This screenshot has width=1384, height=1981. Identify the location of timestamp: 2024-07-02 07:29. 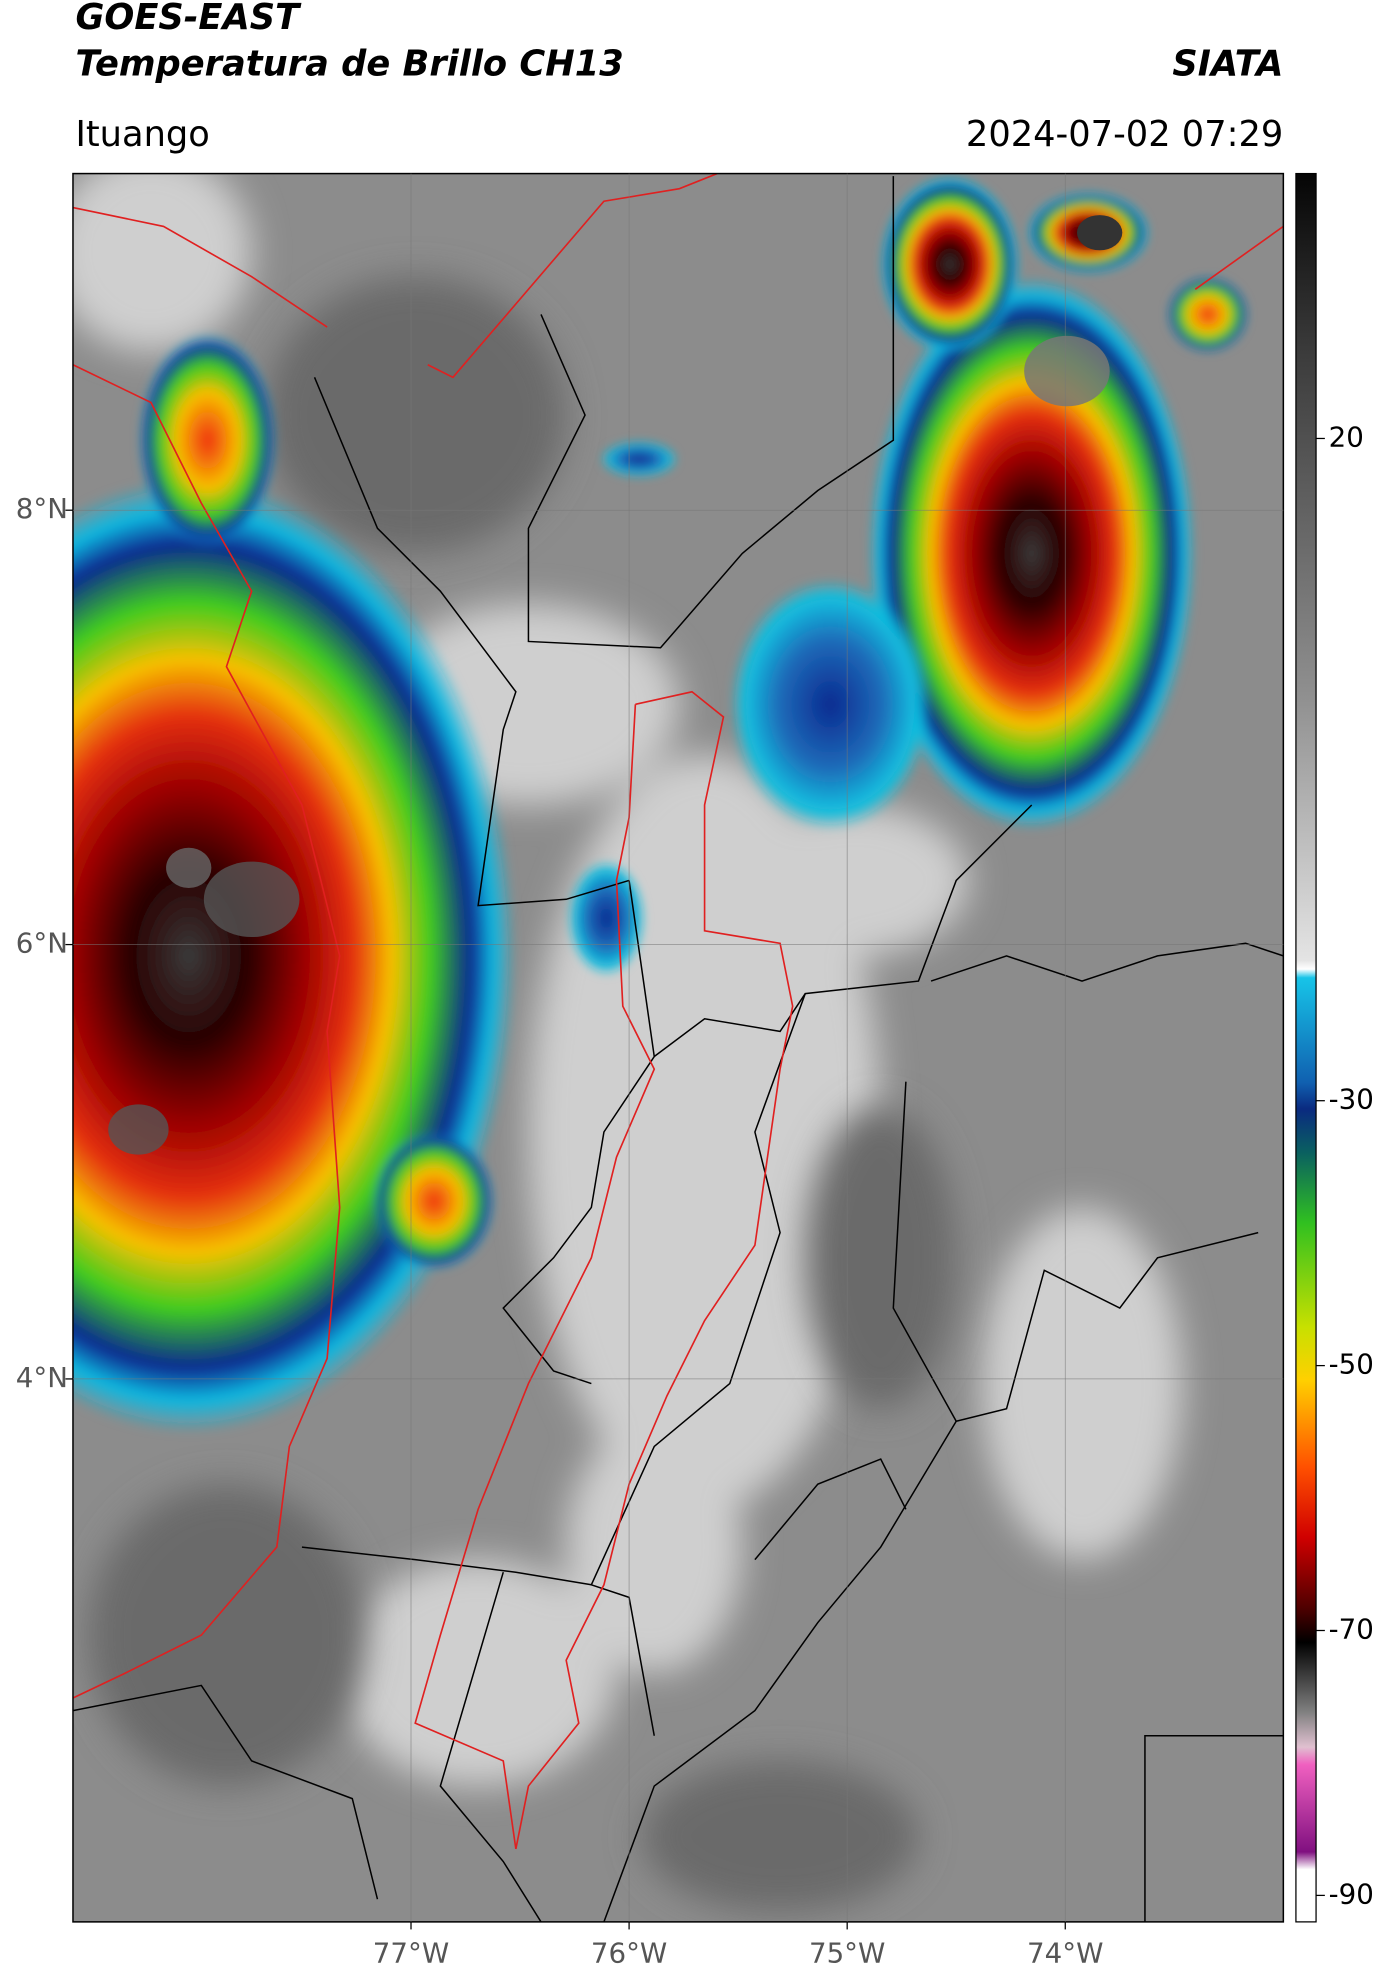
(1124, 134).